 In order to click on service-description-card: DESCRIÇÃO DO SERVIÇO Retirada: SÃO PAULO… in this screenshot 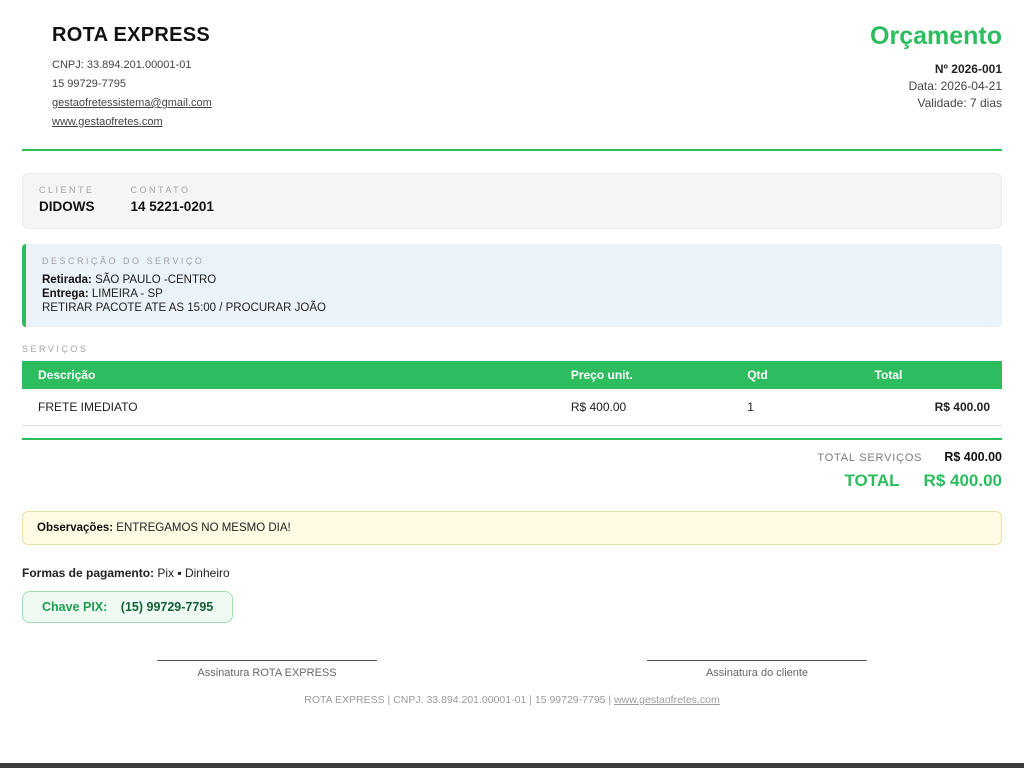, I will do `click(512, 285)`.